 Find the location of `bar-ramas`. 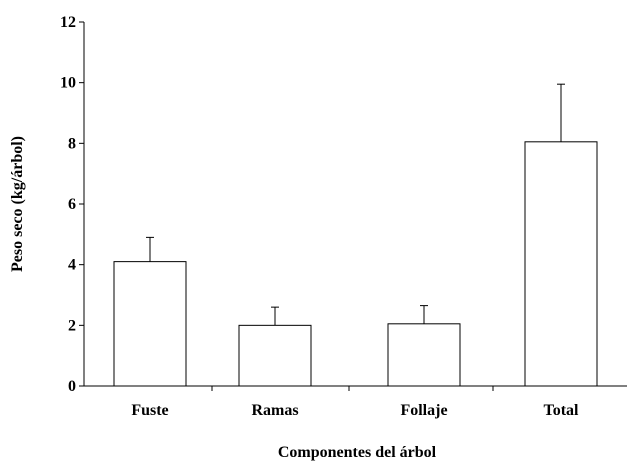

bar-ramas is located at coordinates (275, 355).